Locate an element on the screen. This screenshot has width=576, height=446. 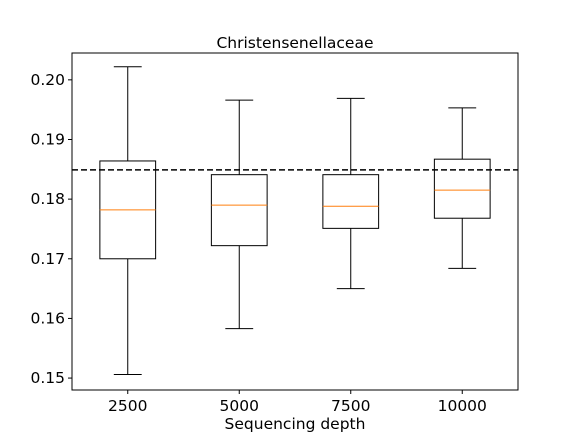
x-tick-label: 5000 is located at coordinates (239, 406).